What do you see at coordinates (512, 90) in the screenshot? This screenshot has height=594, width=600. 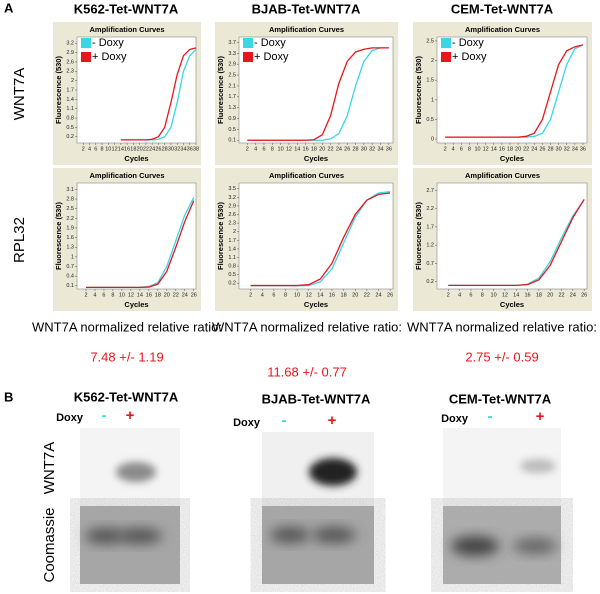 I see `plot-area` at bounding box center [512, 90].